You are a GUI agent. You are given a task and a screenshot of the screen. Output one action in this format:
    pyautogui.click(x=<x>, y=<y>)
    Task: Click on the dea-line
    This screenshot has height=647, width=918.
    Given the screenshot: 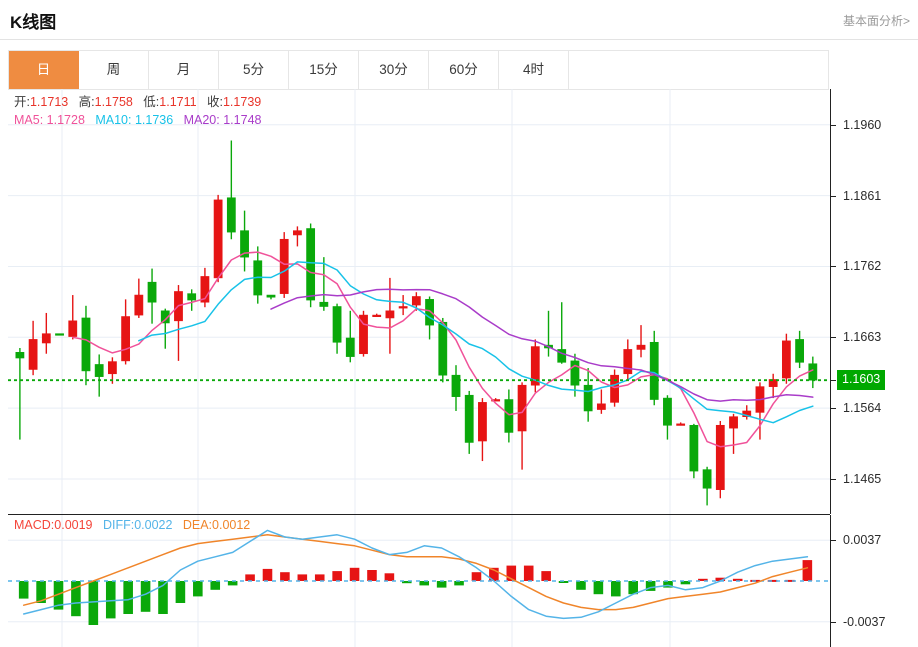 What is the action you would take?
    pyautogui.click(x=415, y=572)
    